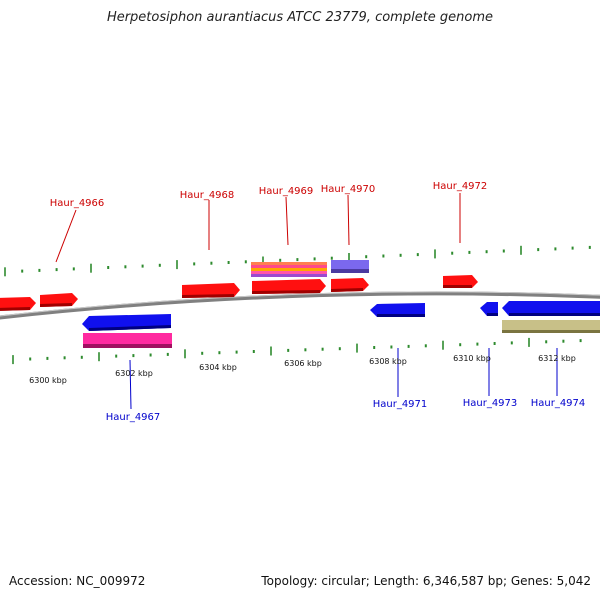 This screenshot has width=600, height=600. What do you see at coordinates (133, 417) in the screenshot?
I see `gene-label-haur-4967: Haur_4967` at bounding box center [133, 417].